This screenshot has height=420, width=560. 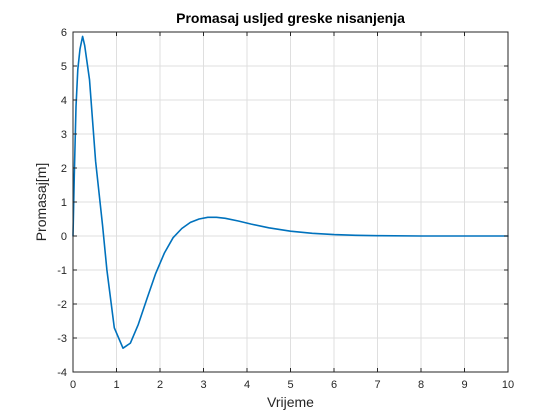 What do you see at coordinates (421, 385) in the screenshot?
I see `x-tick-label: 8` at bounding box center [421, 385].